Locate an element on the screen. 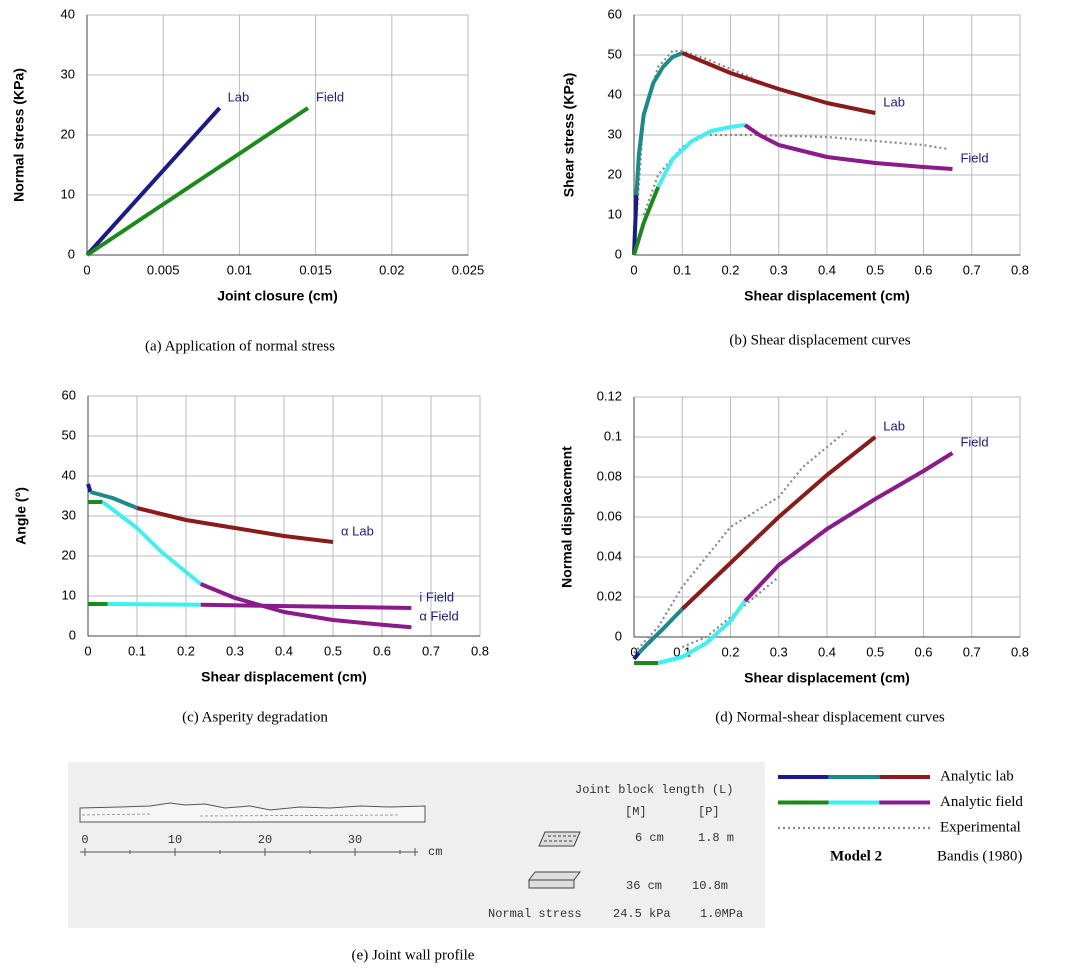 The width and height of the screenshot is (1065, 968). legend-label: Analytic lab is located at coordinates (977, 776).